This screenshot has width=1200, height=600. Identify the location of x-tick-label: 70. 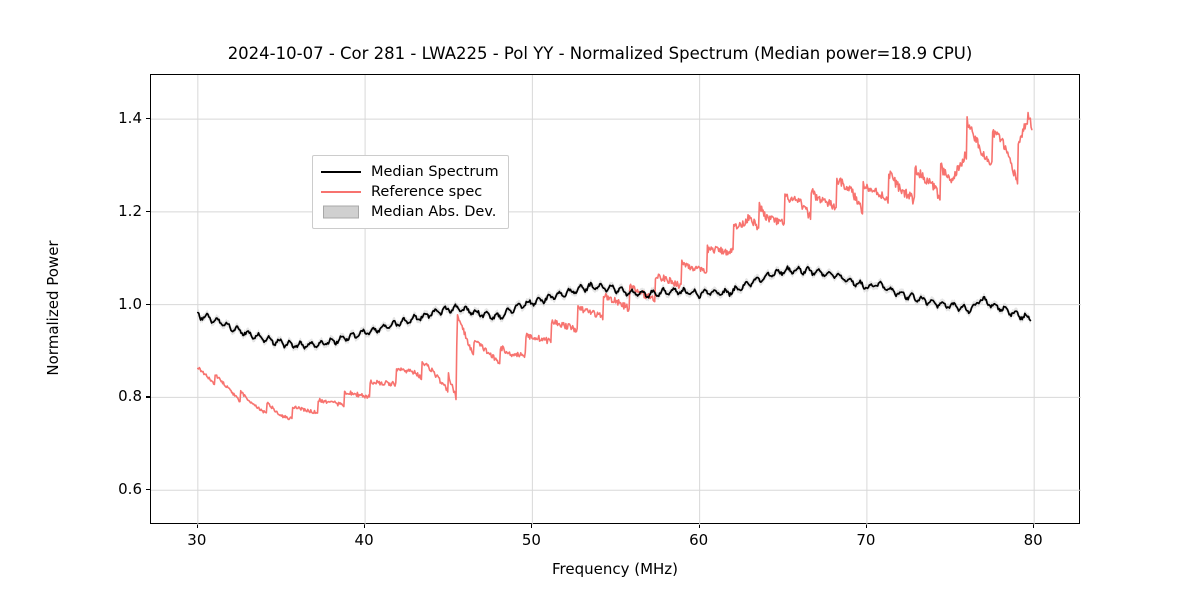
(866, 540).